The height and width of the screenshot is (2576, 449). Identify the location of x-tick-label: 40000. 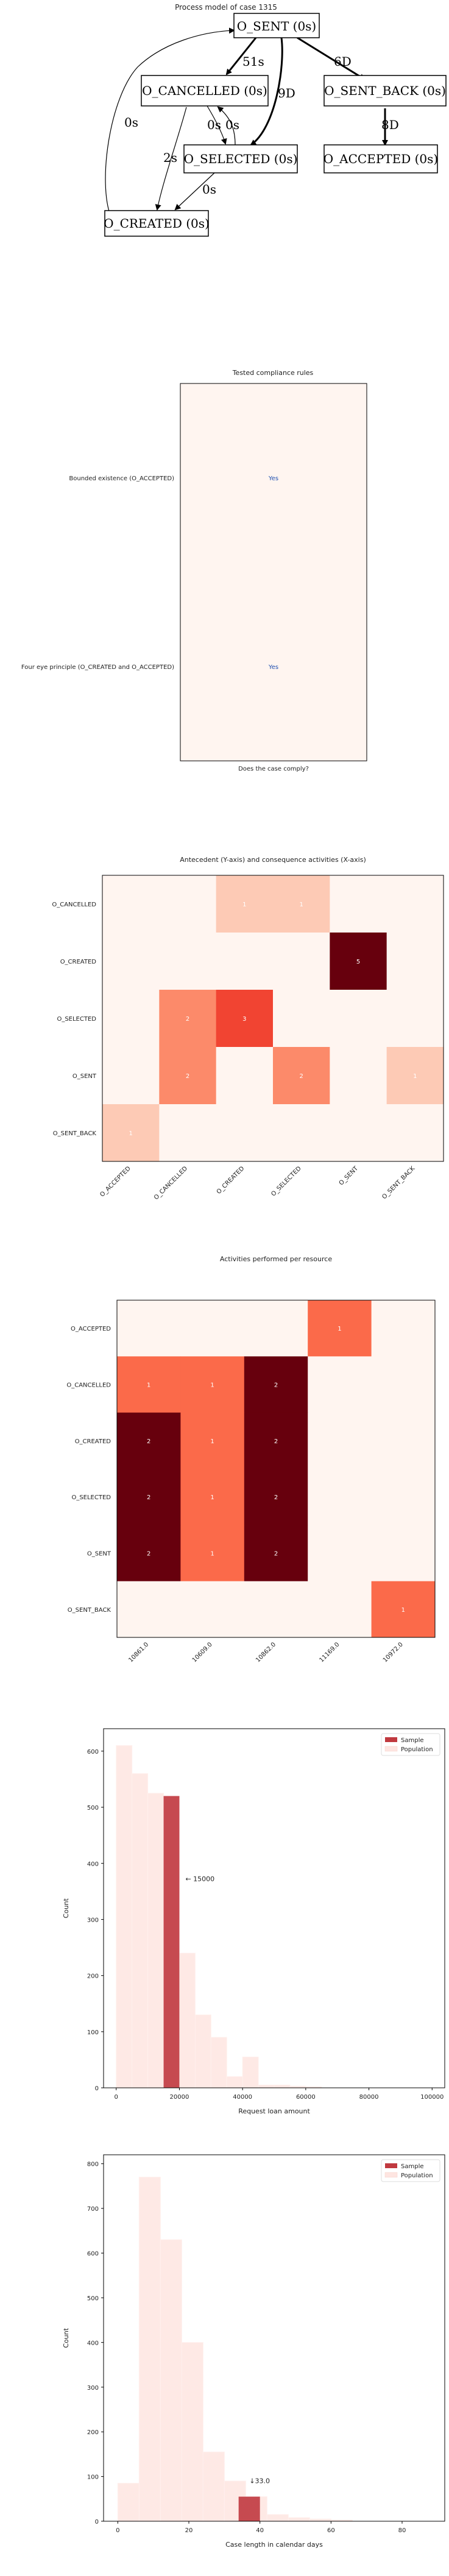
(242, 2097).